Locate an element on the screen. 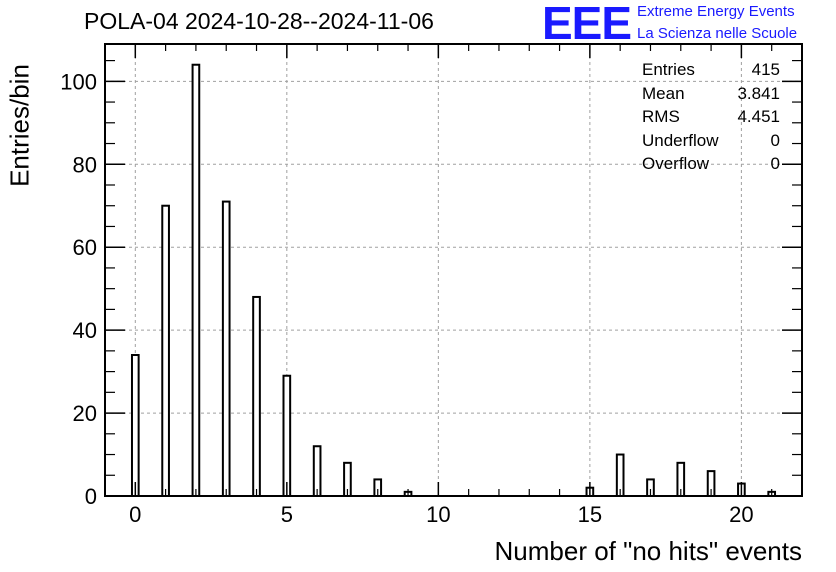 Image resolution: width=836 pixels, height=572 pixels. y-tick-label: 80 is located at coordinates (85, 164).